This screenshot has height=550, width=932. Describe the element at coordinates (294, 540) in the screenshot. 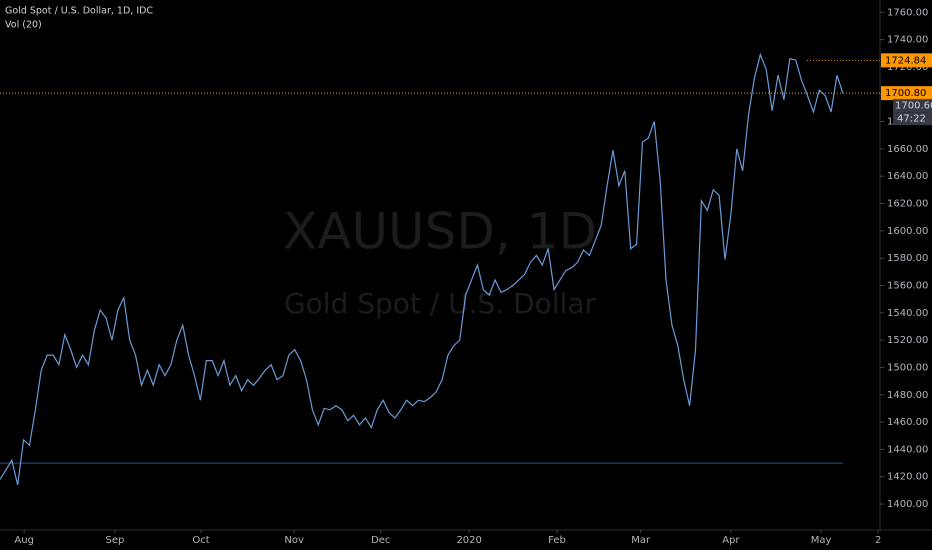

I see `x-tick-label: Nov` at that location.